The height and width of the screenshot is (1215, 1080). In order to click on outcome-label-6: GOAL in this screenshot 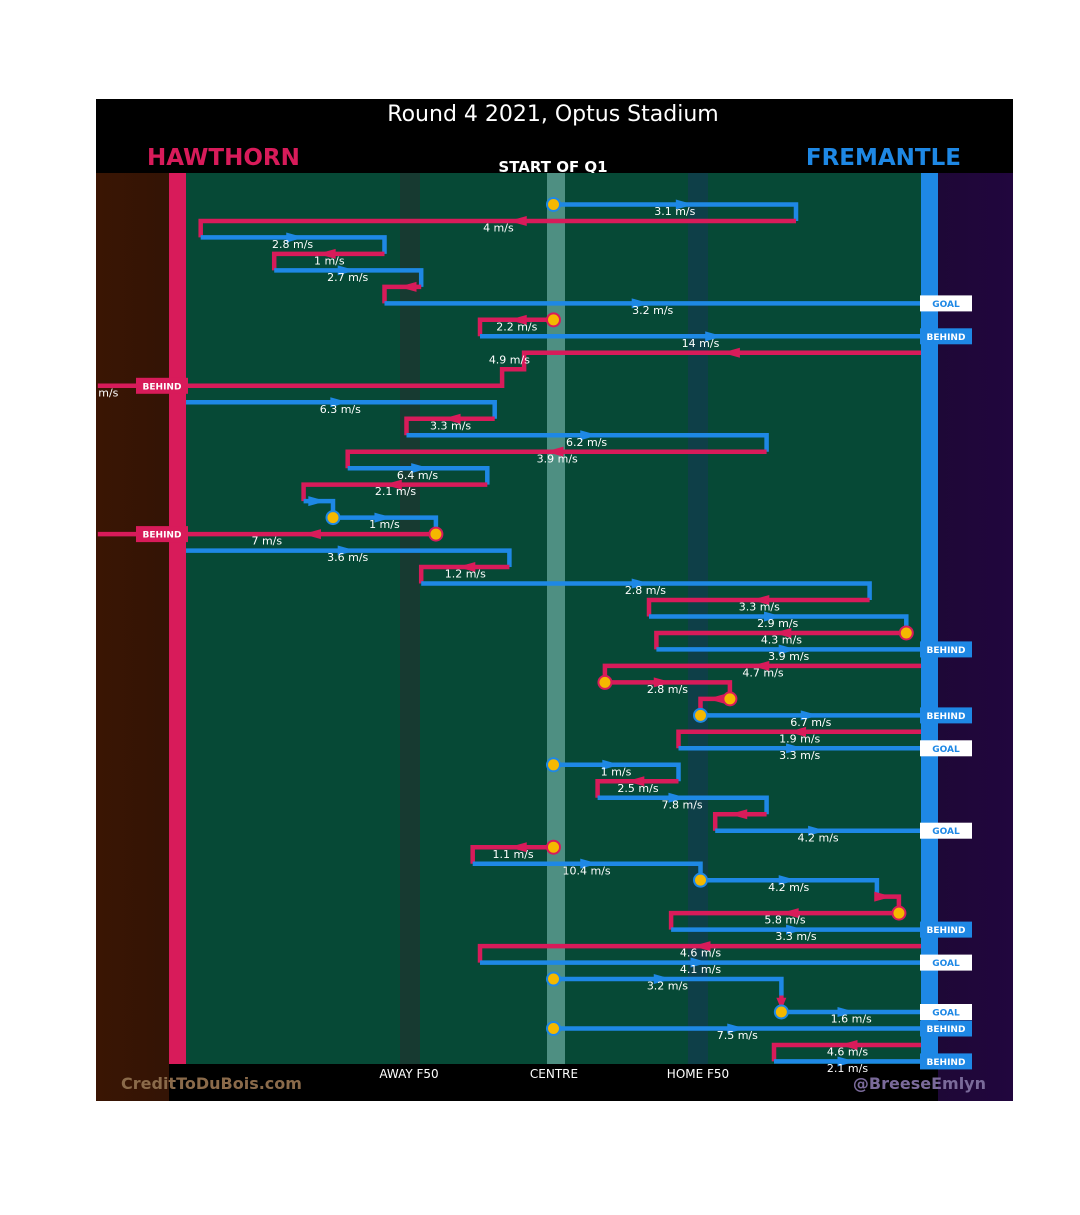, I will do `click(946, 305)`.